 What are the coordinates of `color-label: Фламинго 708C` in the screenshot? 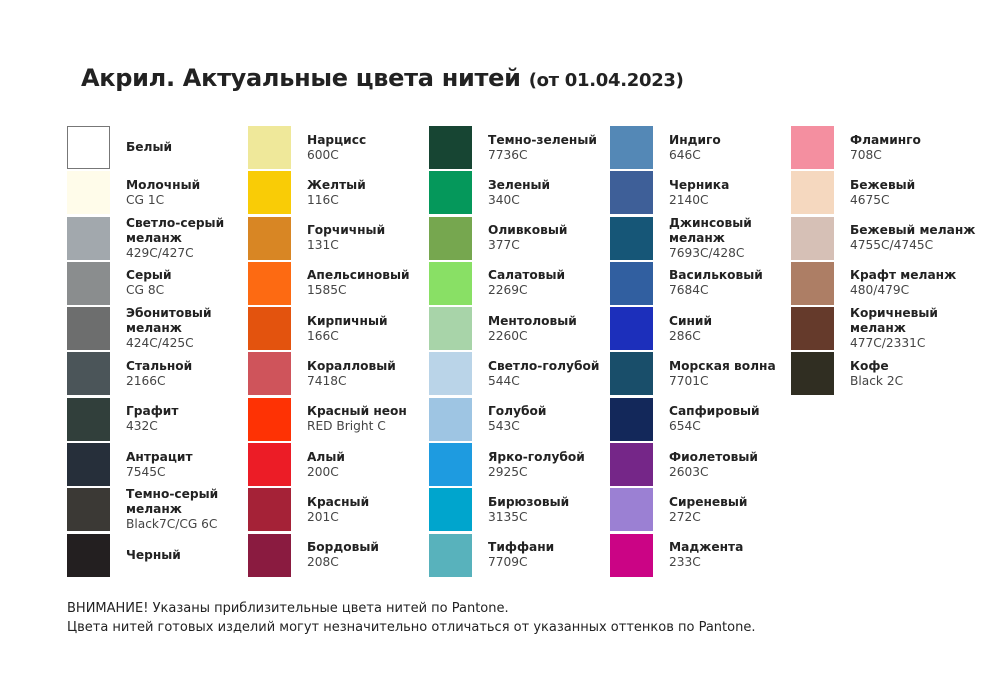 It's located at (915, 147).